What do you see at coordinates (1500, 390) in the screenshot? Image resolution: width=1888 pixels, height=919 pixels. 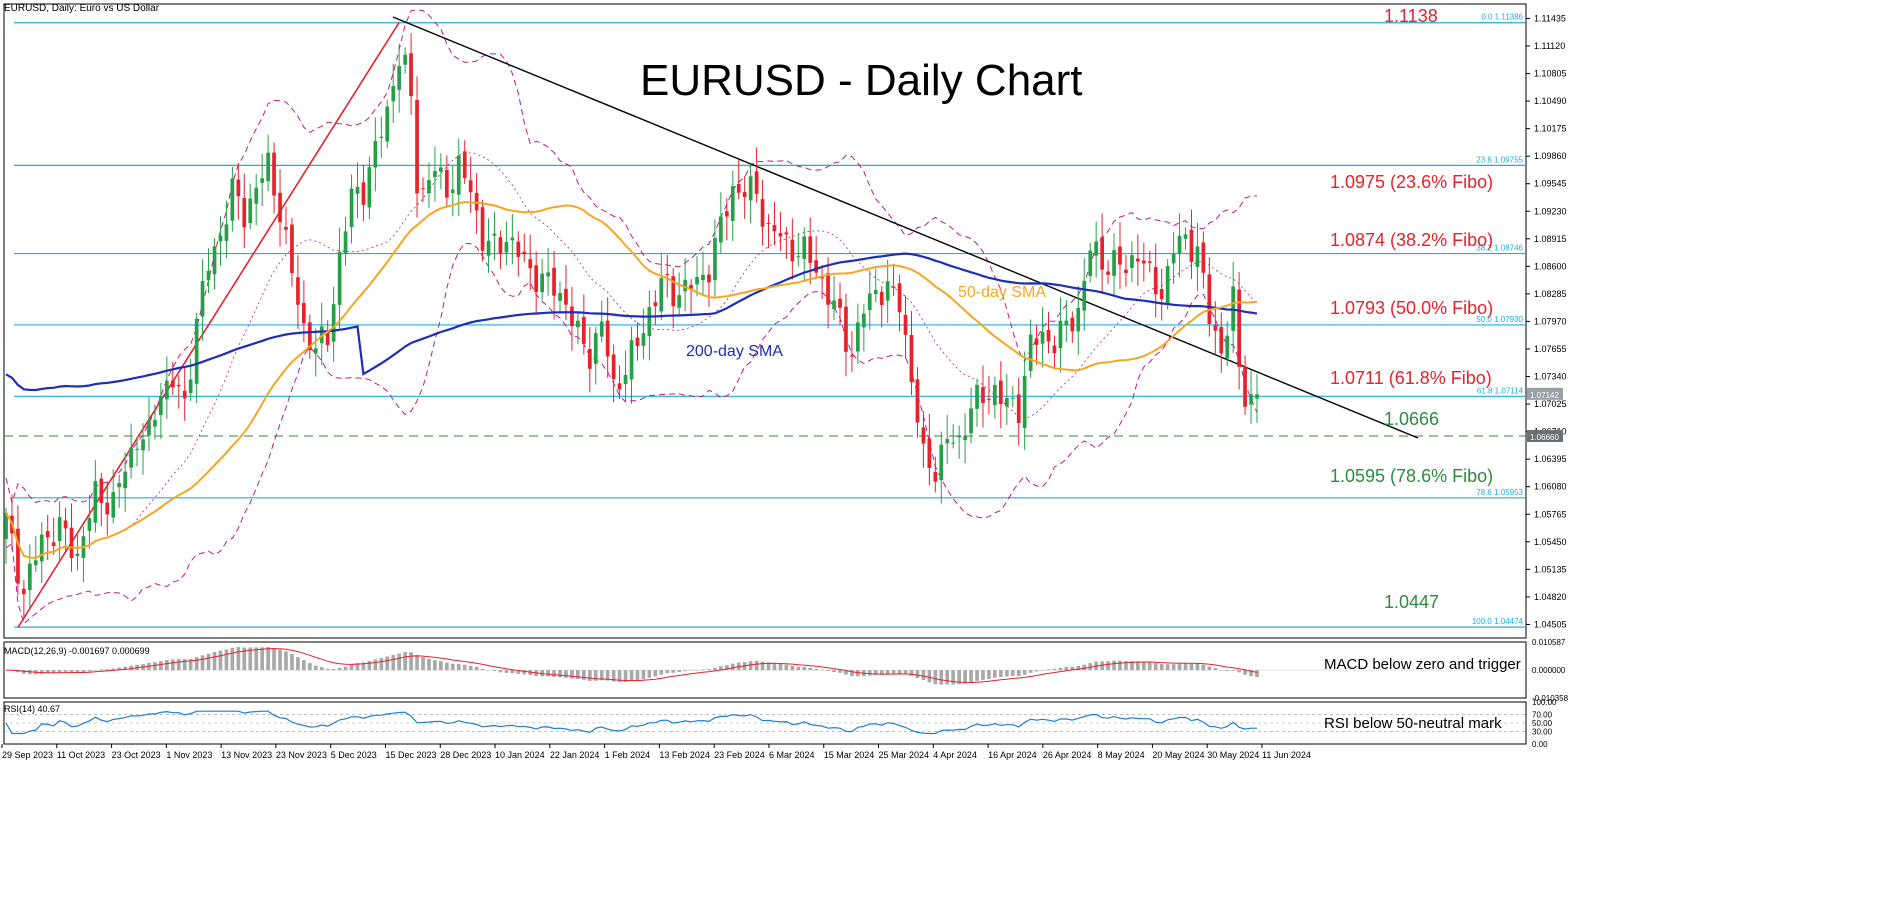 I see `fibo-level-label: 61.8 1.07114` at bounding box center [1500, 390].